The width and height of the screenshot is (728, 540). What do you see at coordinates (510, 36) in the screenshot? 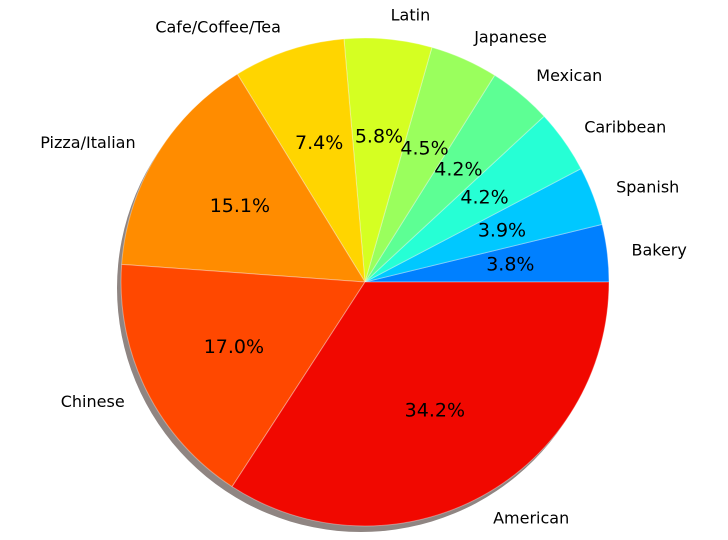
I see `category-label-japanese: Japanese` at bounding box center [510, 36].